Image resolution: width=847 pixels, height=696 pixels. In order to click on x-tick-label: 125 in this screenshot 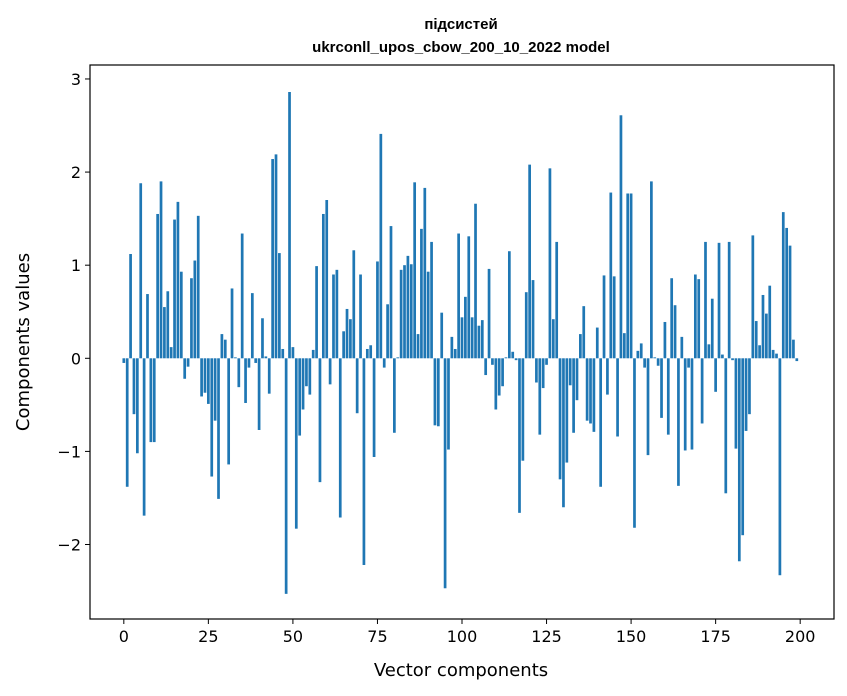, I will do `click(546, 636)`.